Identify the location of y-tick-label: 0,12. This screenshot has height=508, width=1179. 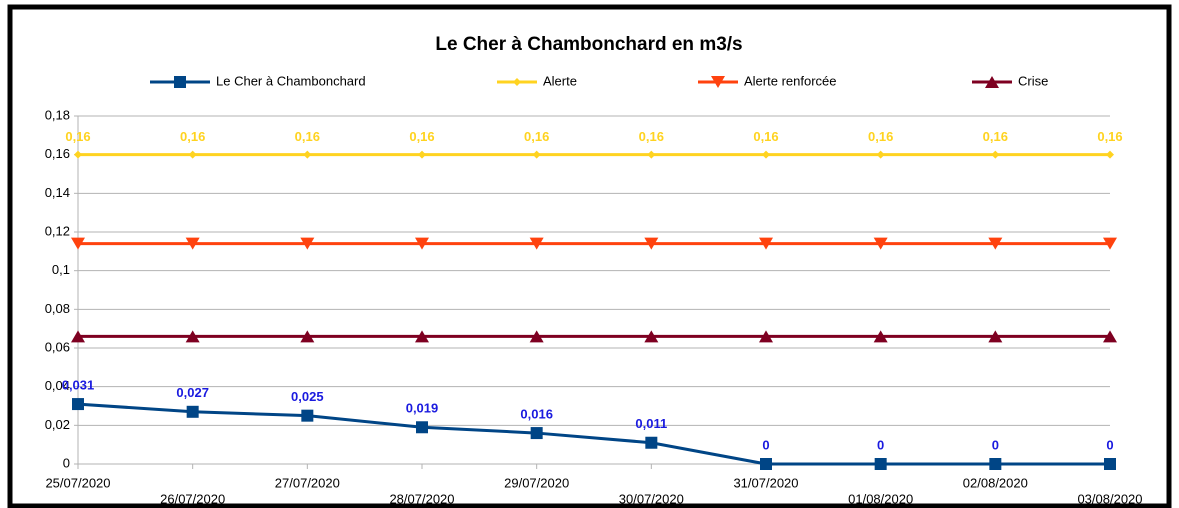
(57, 230).